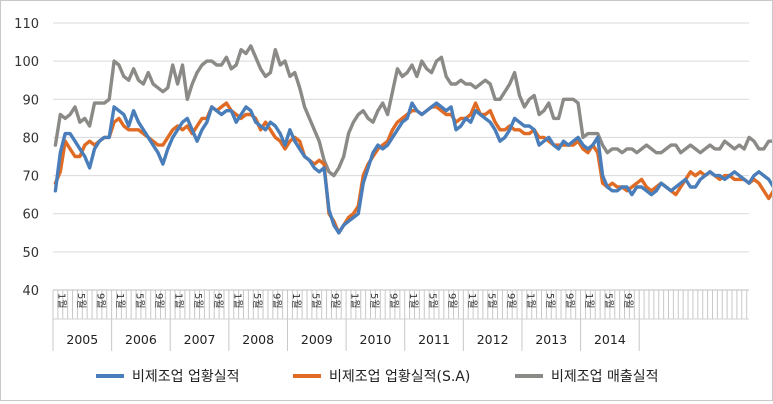 The height and width of the screenshot is (404, 773). Describe the element at coordinates (30, 100) in the screenshot. I see `y-tick-label: 90` at that location.